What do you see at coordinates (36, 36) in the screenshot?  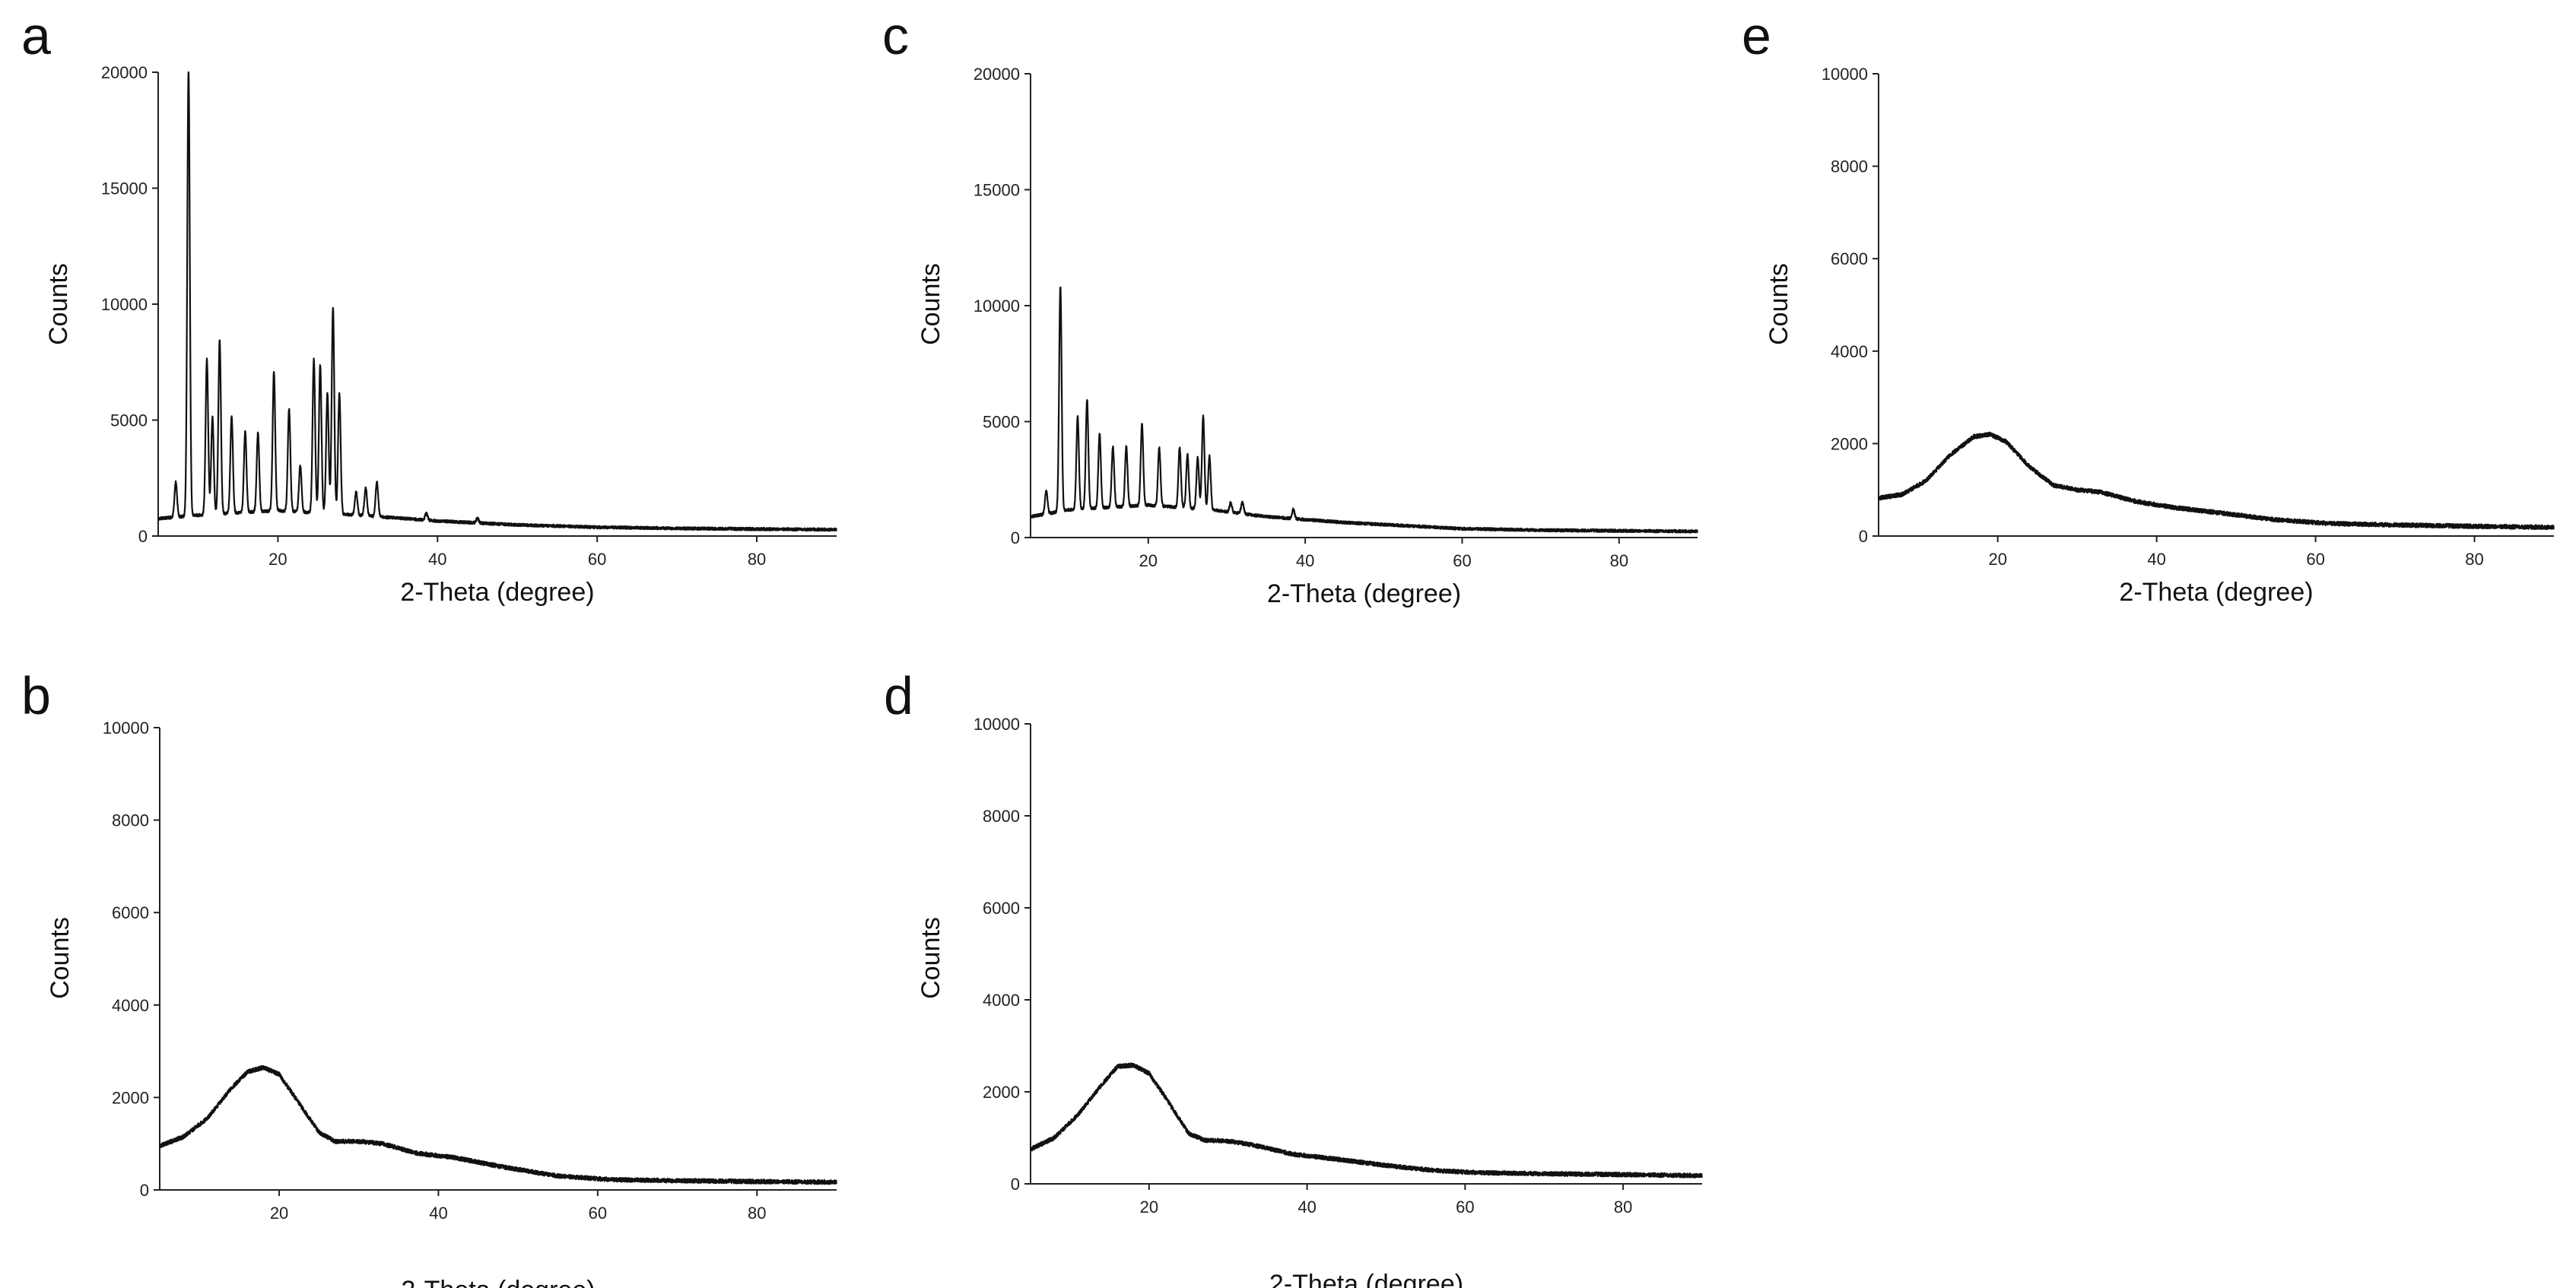 I see `panel-label-a: a` at bounding box center [36, 36].